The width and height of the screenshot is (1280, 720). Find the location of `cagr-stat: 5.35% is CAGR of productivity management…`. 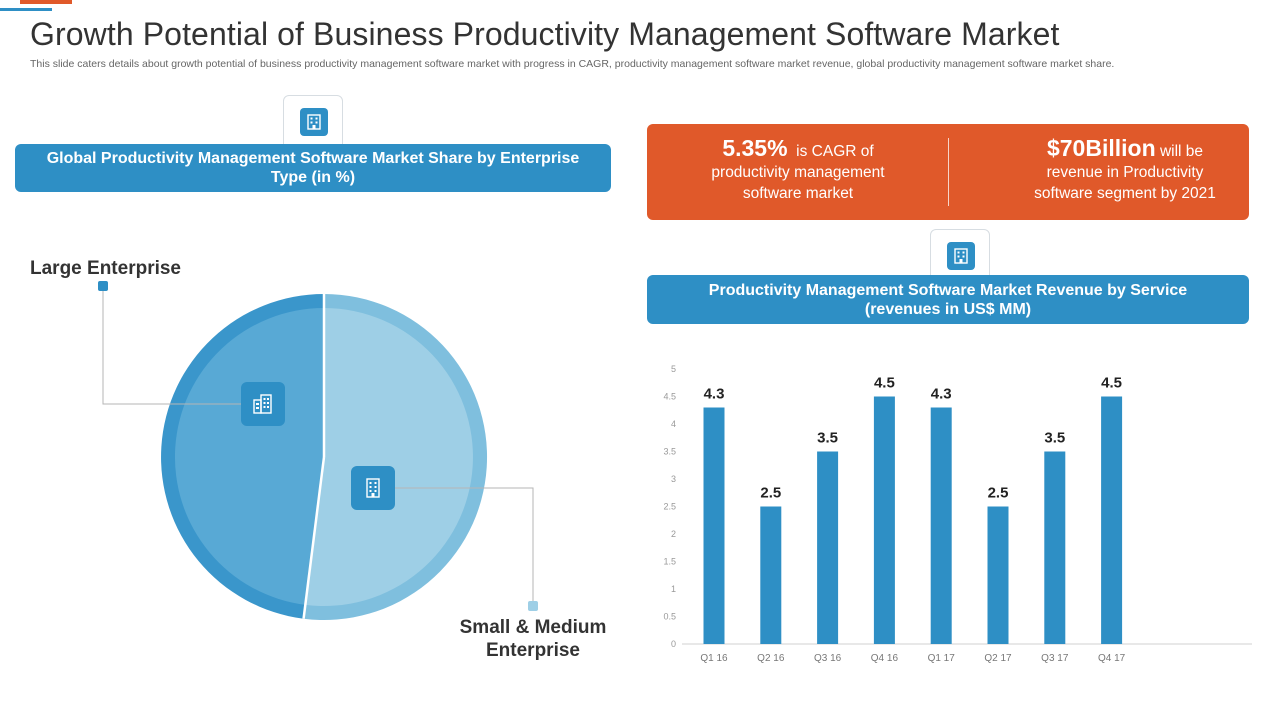

cagr-stat: 5.35% is CAGR of productivity management… is located at coordinates (798, 169).